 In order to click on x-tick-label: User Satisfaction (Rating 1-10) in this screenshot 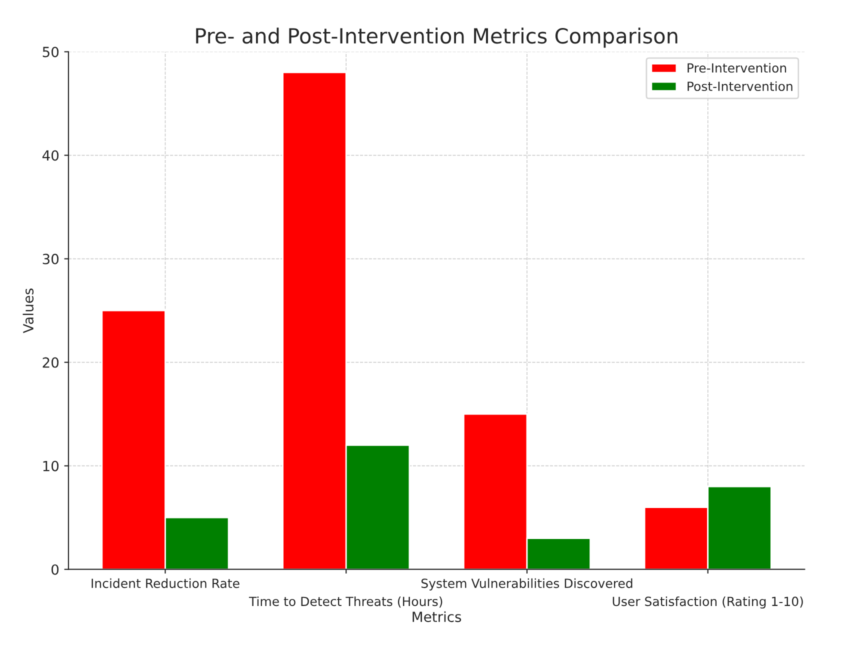, I will do `click(707, 602)`.